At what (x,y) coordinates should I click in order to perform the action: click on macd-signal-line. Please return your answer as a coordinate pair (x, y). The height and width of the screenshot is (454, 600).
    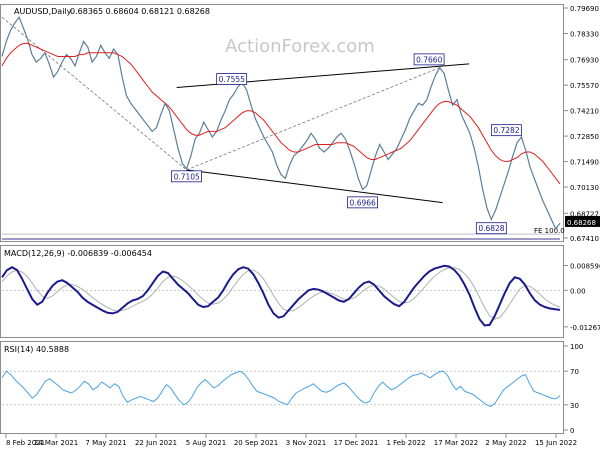
    Looking at the image, I should click on (281, 293).